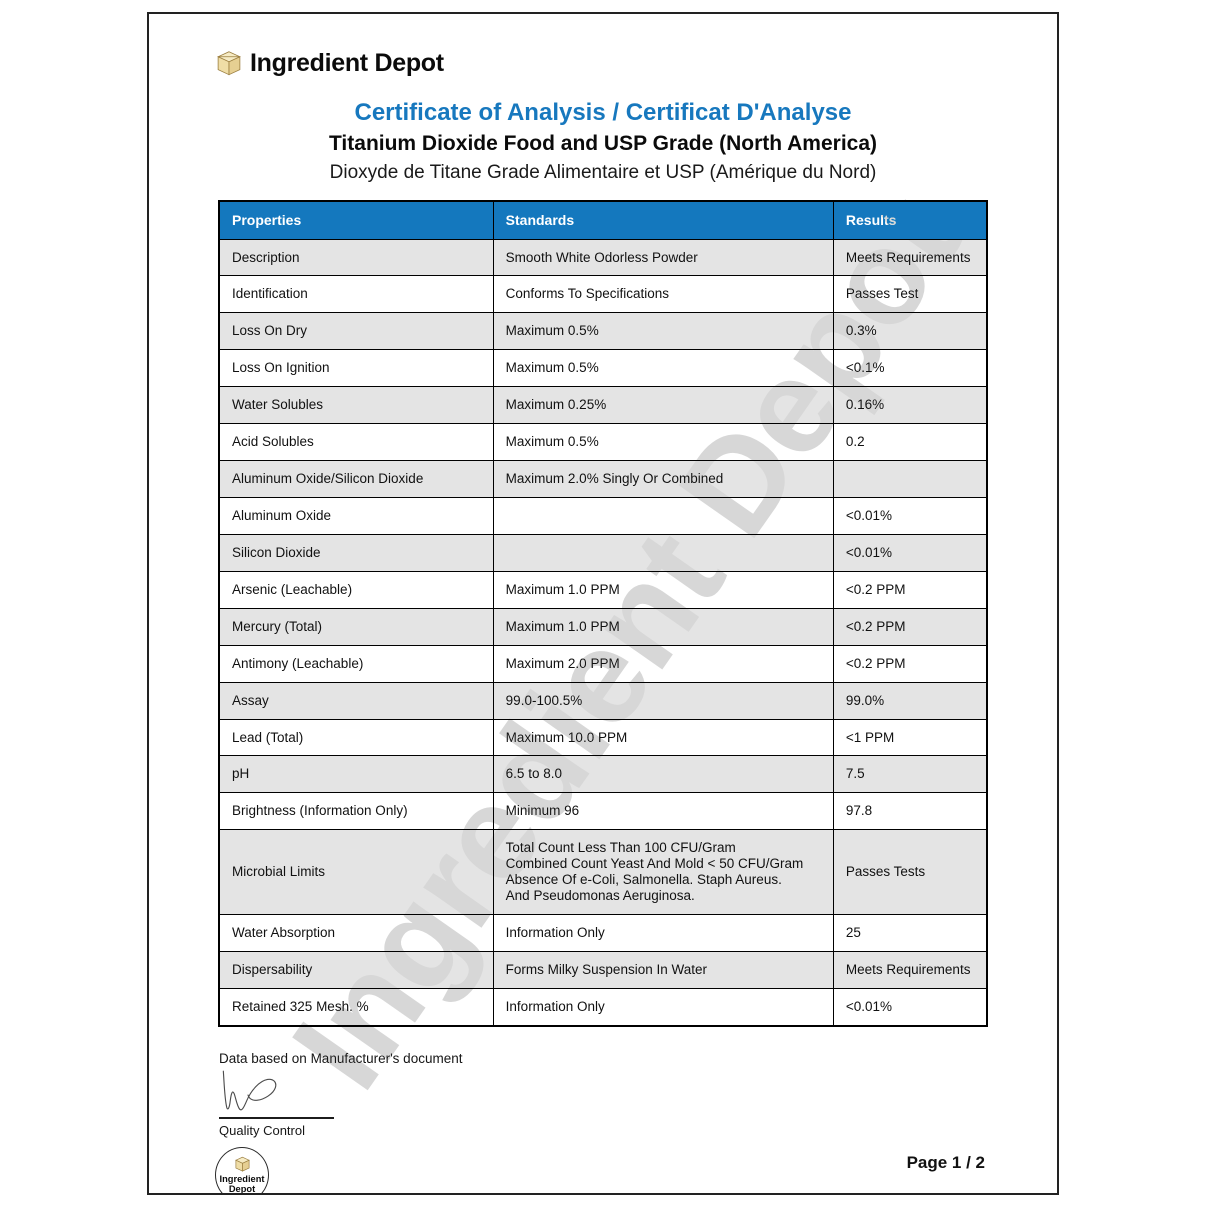  What do you see at coordinates (242, 1189) in the screenshot?
I see `stamp-text-line2: Depot` at bounding box center [242, 1189].